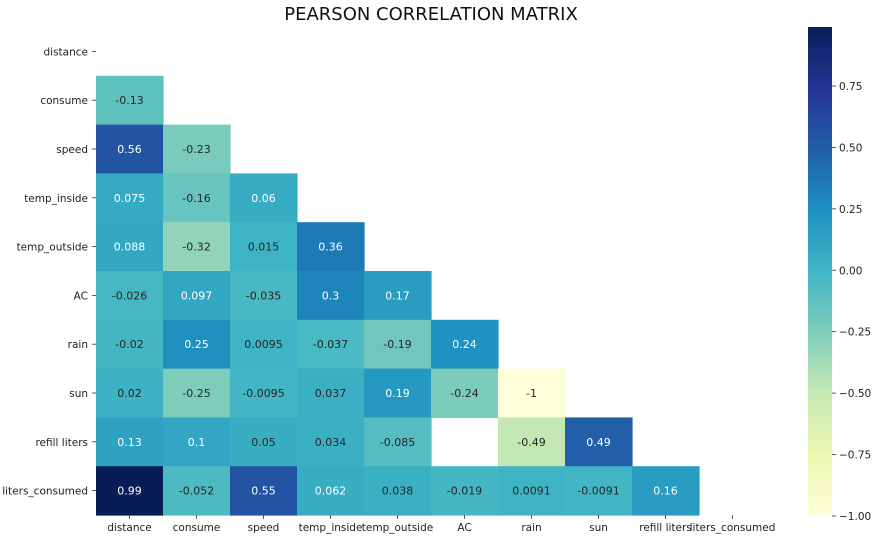 The image size is (876, 541). Describe the element at coordinates (196, 198) in the screenshot. I see `cell-value-label: -0.16` at that location.